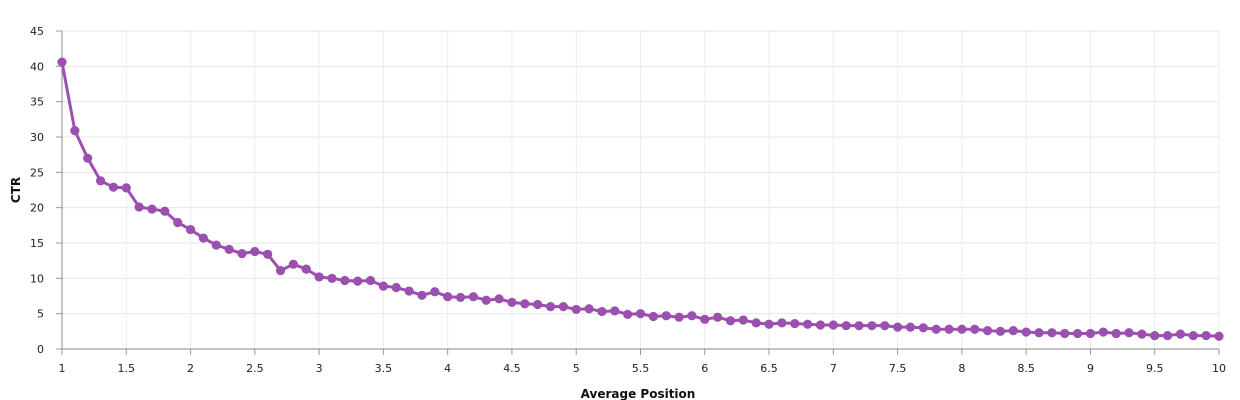 This screenshot has height=400, width=1240. I want to click on y-axis-title: CTR, so click(16, 190).